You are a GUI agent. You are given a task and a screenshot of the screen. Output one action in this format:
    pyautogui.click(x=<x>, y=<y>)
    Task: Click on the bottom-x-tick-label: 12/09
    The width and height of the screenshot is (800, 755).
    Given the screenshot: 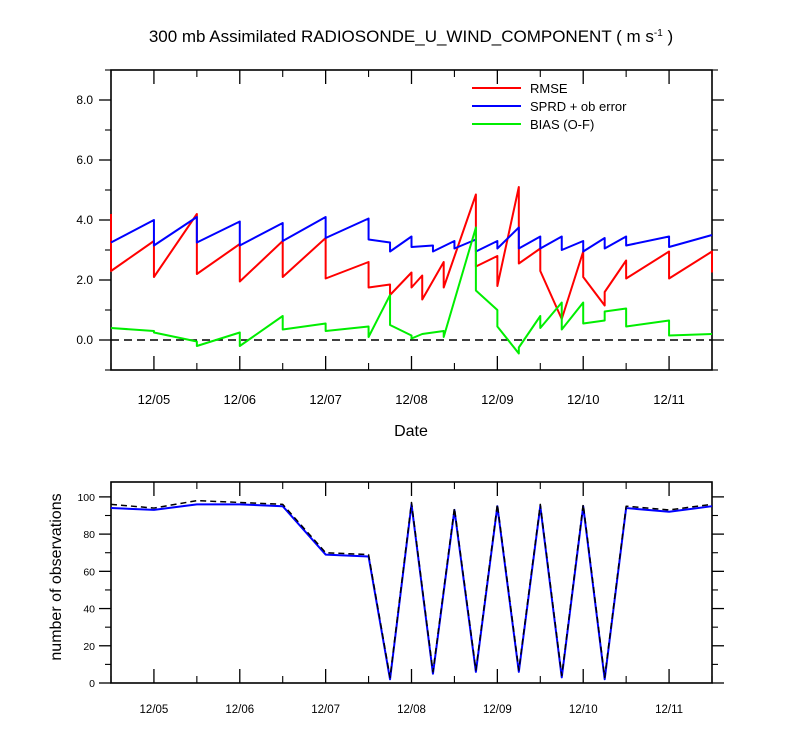 What is the action you would take?
    pyautogui.click(x=497, y=710)
    